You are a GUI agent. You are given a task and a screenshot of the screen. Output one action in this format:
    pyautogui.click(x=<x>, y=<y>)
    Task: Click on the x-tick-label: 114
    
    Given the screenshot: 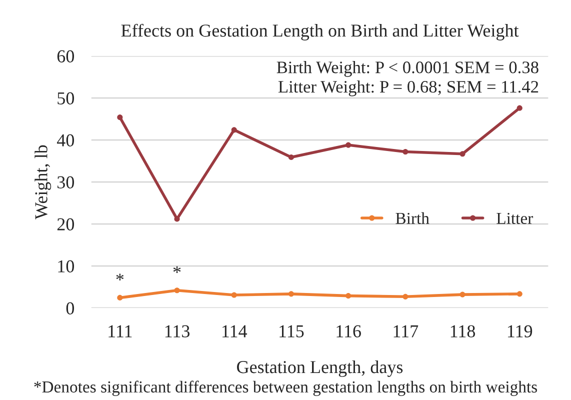 What is the action you would take?
    pyautogui.click(x=235, y=331)
    